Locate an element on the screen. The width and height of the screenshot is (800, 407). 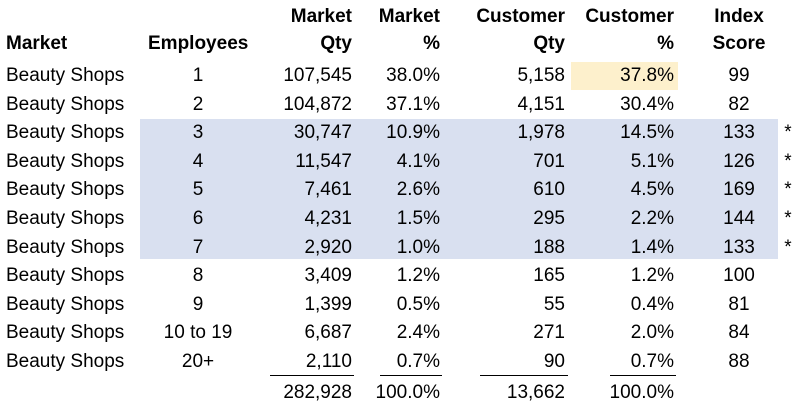
header-market-pct-line1: Market is located at coordinates (409, 16).